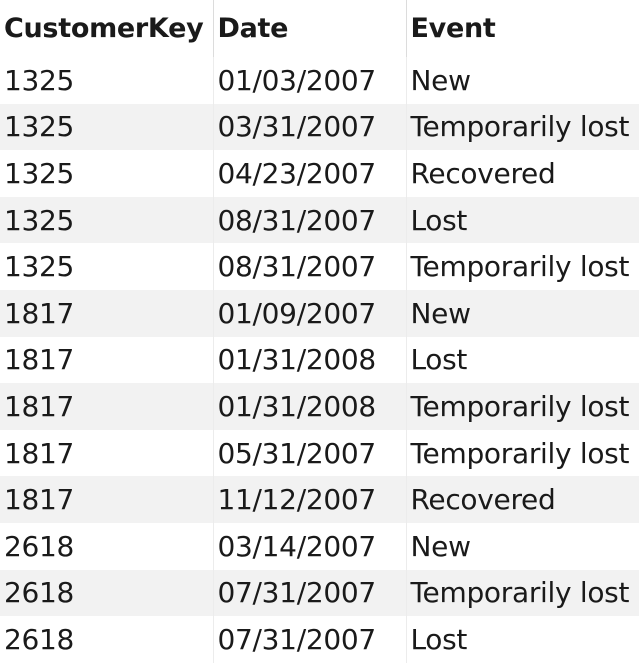 The height and width of the screenshot is (663, 639). I want to click on date-cell: 01/03/2007, so click(310, 80).